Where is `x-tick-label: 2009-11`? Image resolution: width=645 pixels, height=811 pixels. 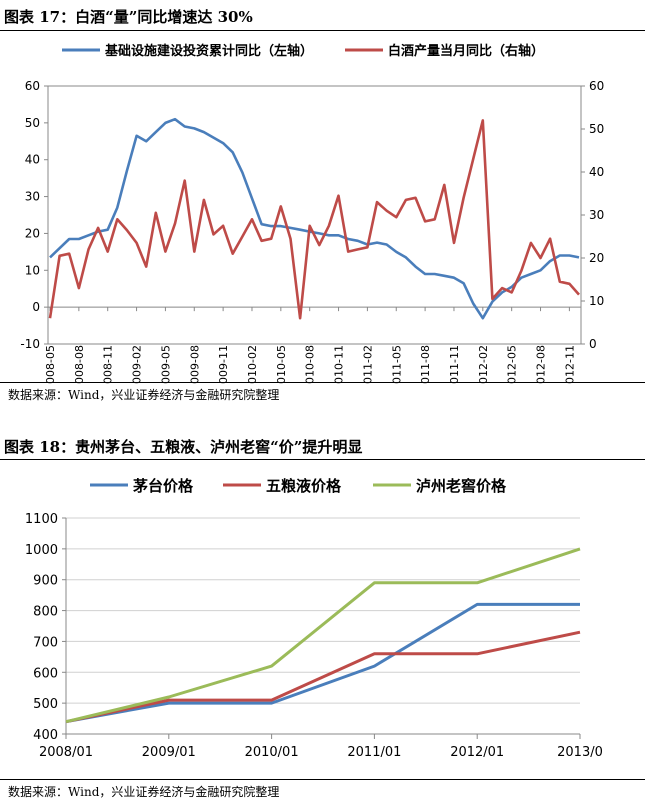 x-tick-label: 2009-11 is located at coordinates (223, 364).